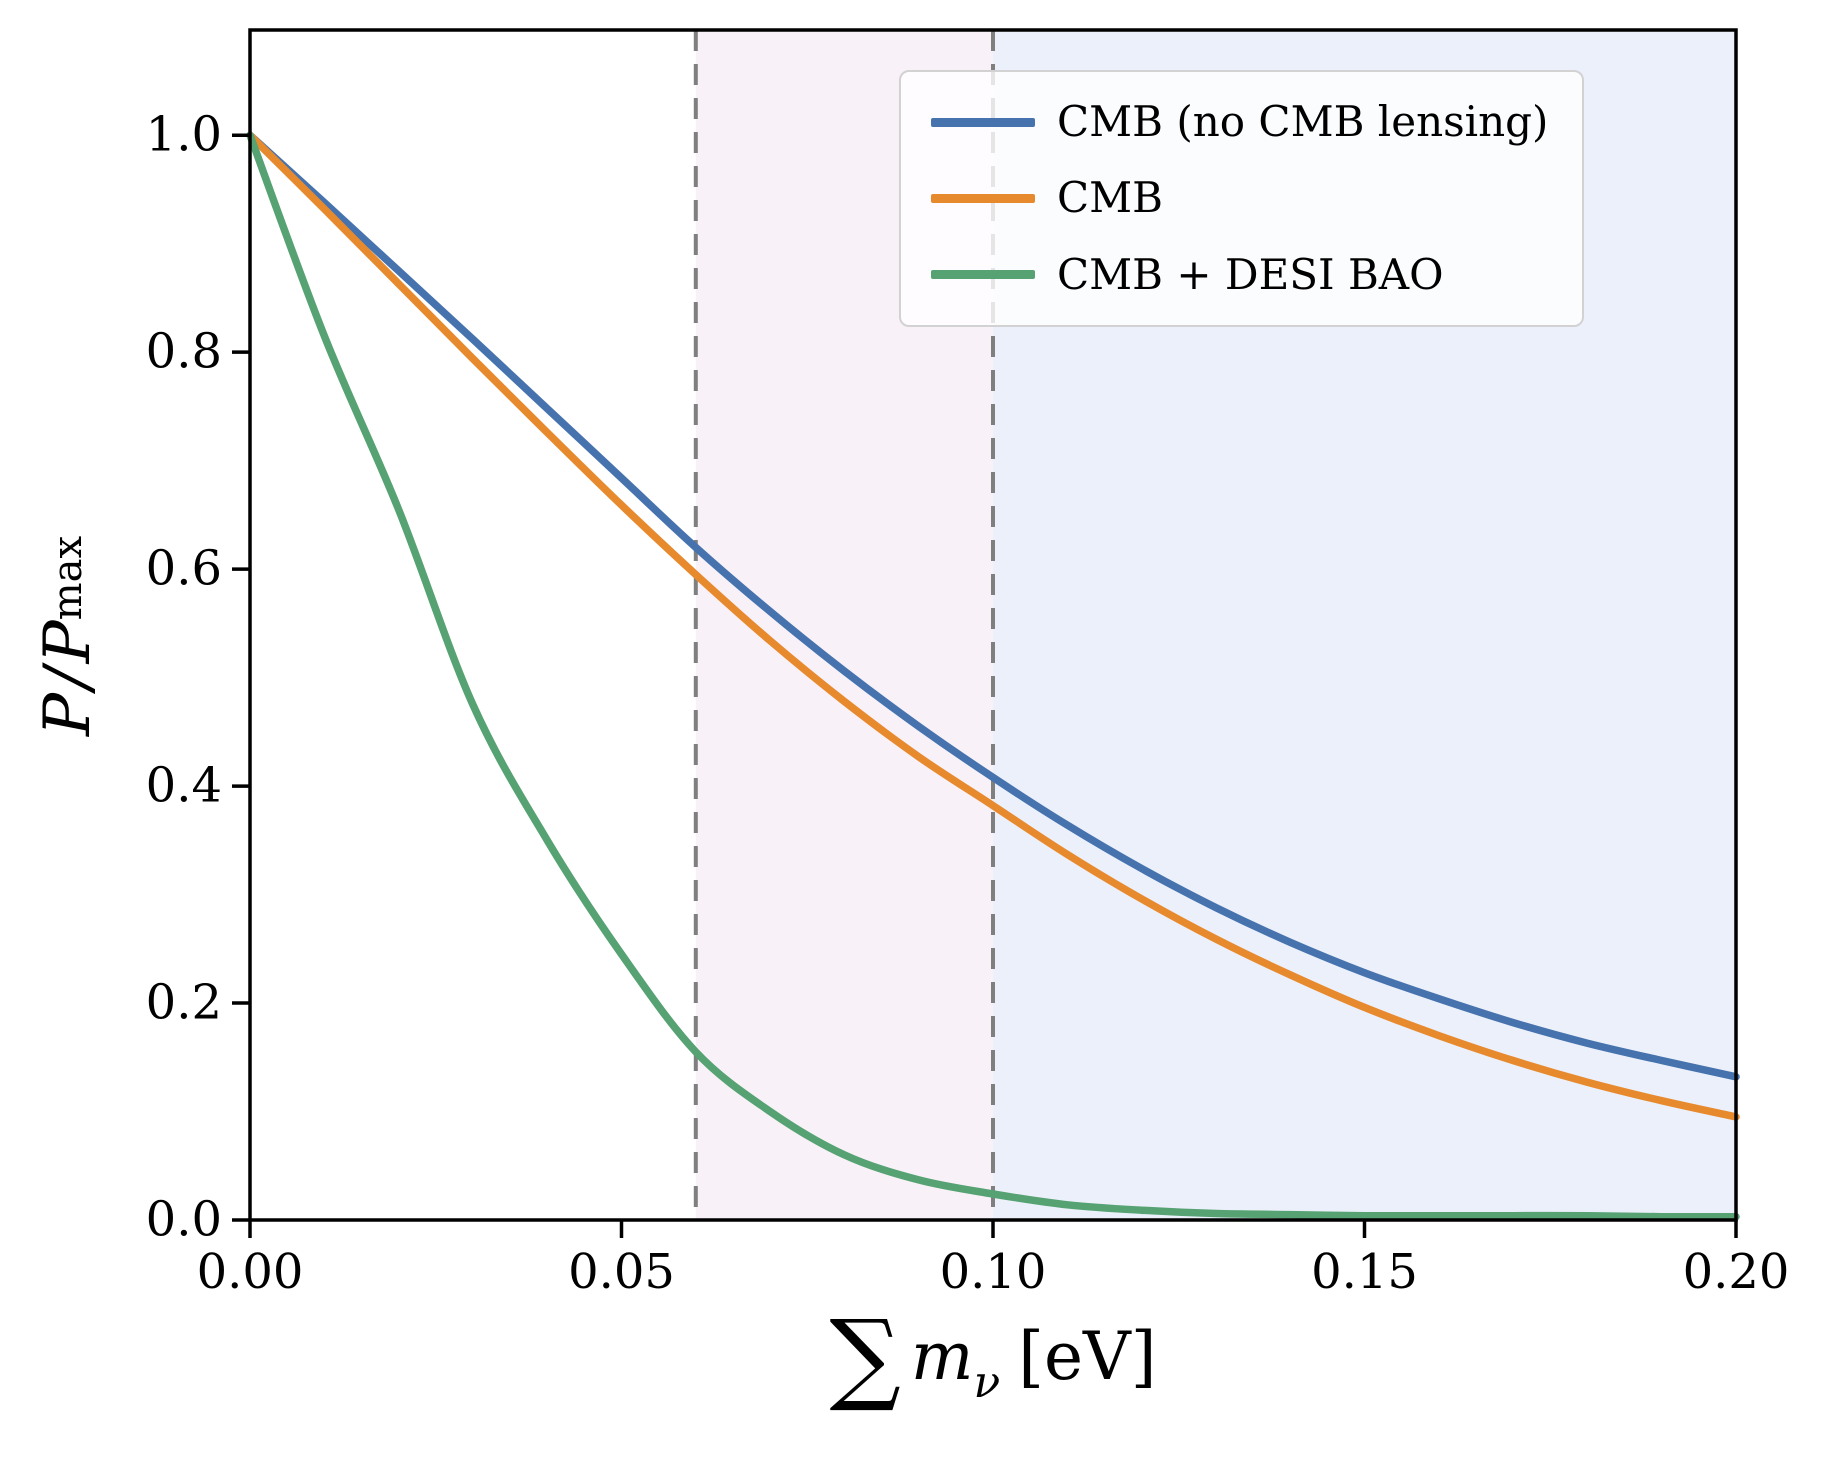  What do you see at coordinates (183, 785) in the screenshot?
I see `y-tick-label-0.4: 0.4` at bounding box center [183, 785].